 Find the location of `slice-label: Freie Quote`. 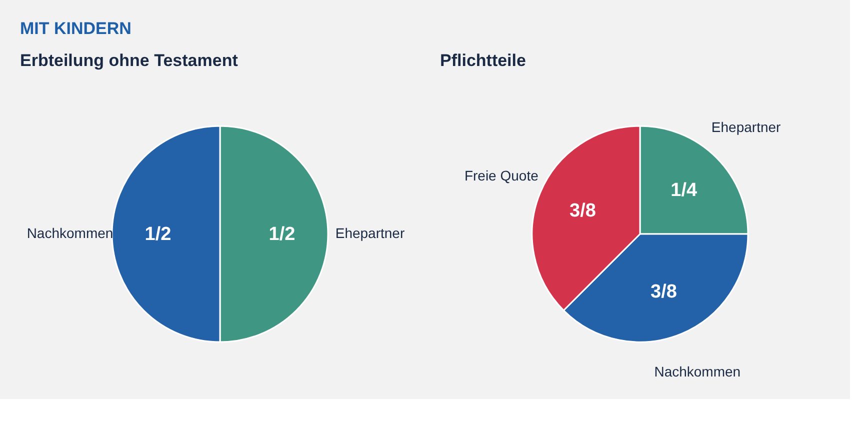

slice-label: Freie Quote is located at coordinates (501, 176).